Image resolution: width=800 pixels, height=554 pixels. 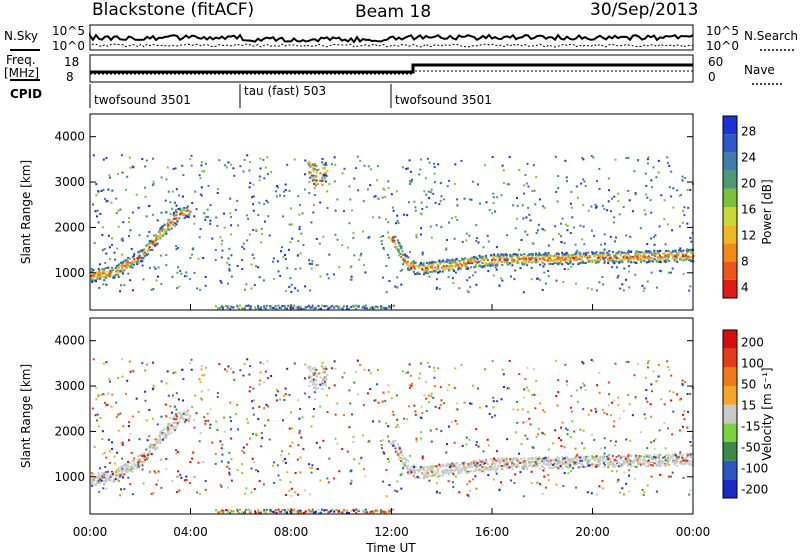 I want to click on colorbar-swatch, so click(x=730, y=270).